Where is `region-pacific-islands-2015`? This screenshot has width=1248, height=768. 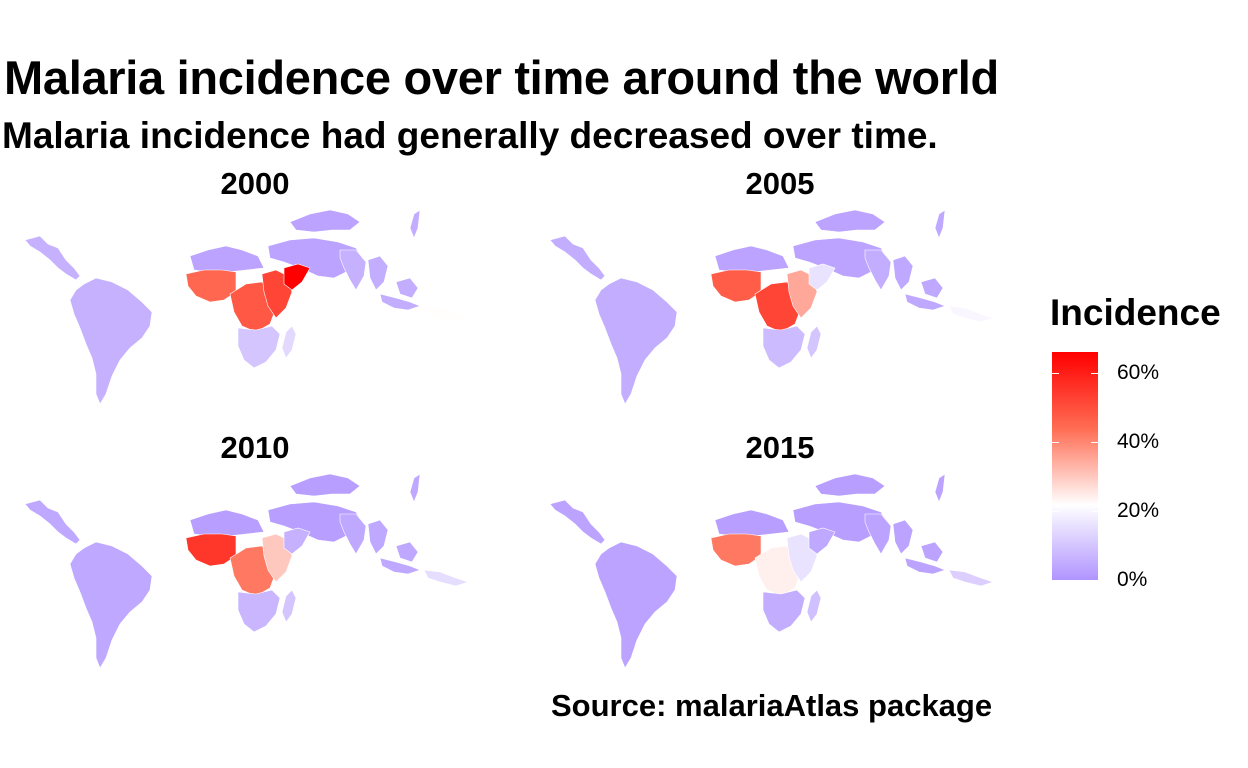 region-pacific-islands-2015 is located at coordinates (971, 578).